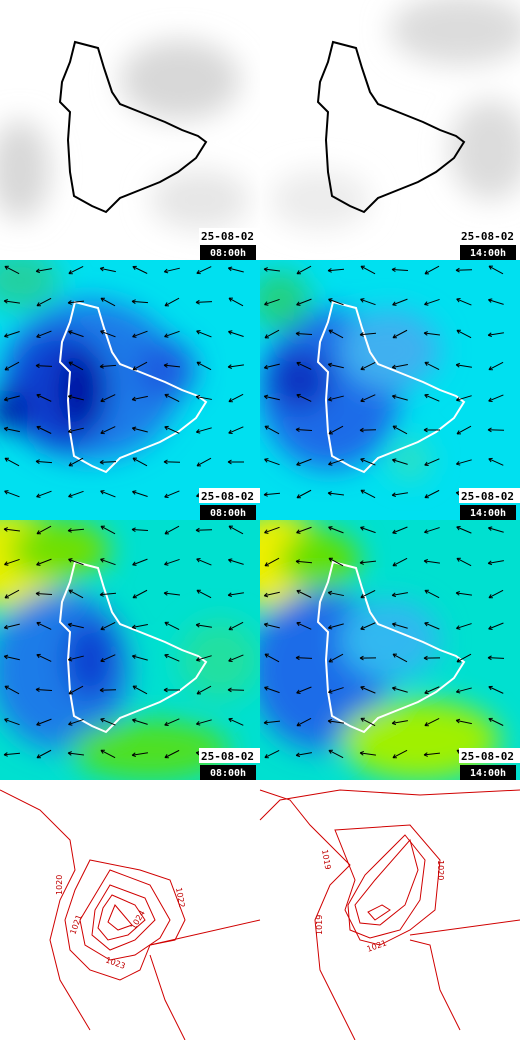  Describe the element at coordinates (180, 898) in the screenshot. I see `contour-label: 1022` at that location.